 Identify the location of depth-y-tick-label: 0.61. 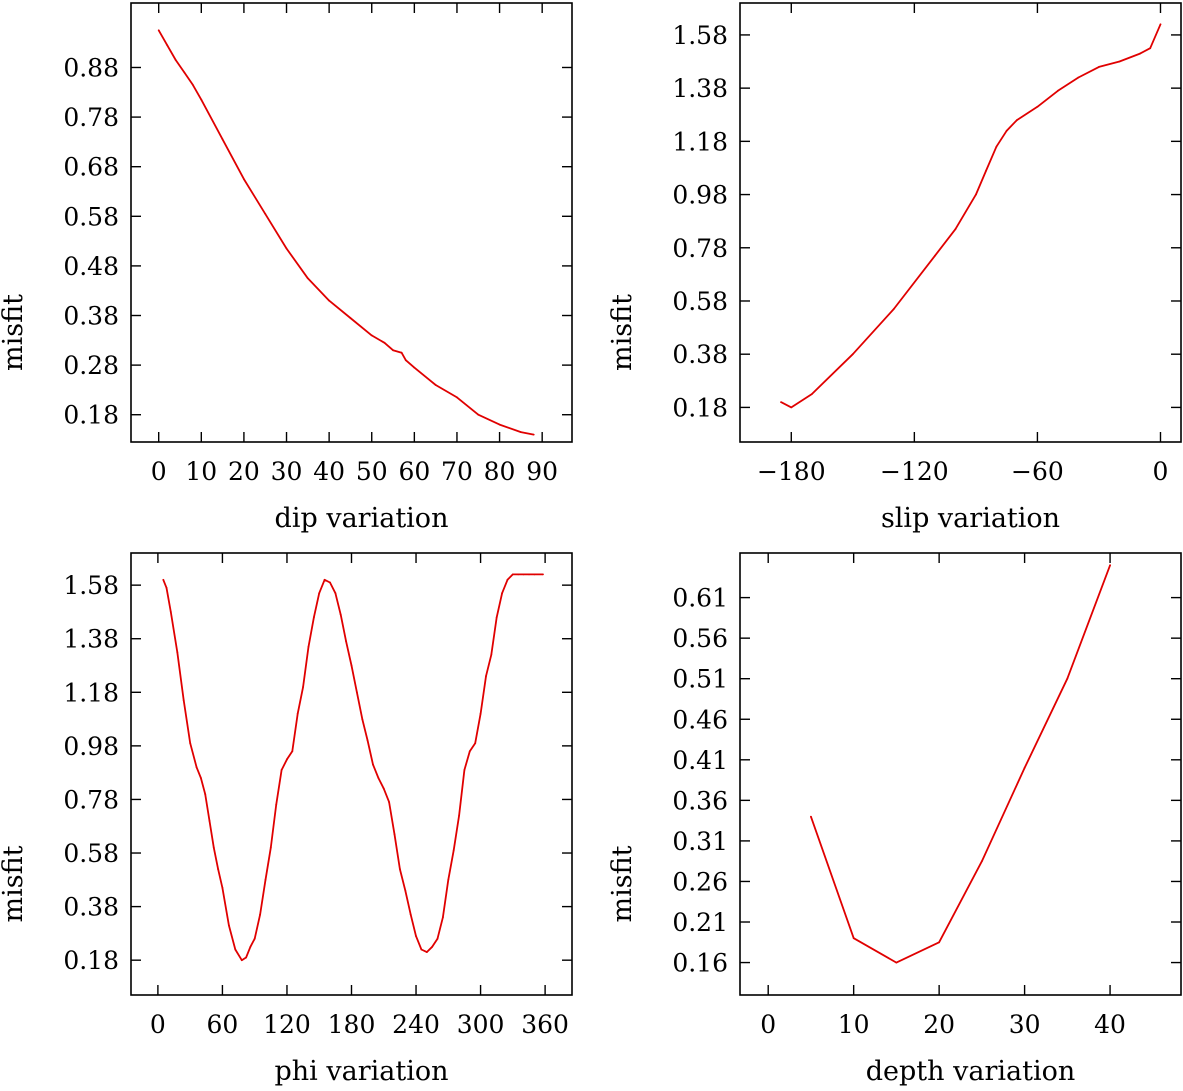
(700, 598).